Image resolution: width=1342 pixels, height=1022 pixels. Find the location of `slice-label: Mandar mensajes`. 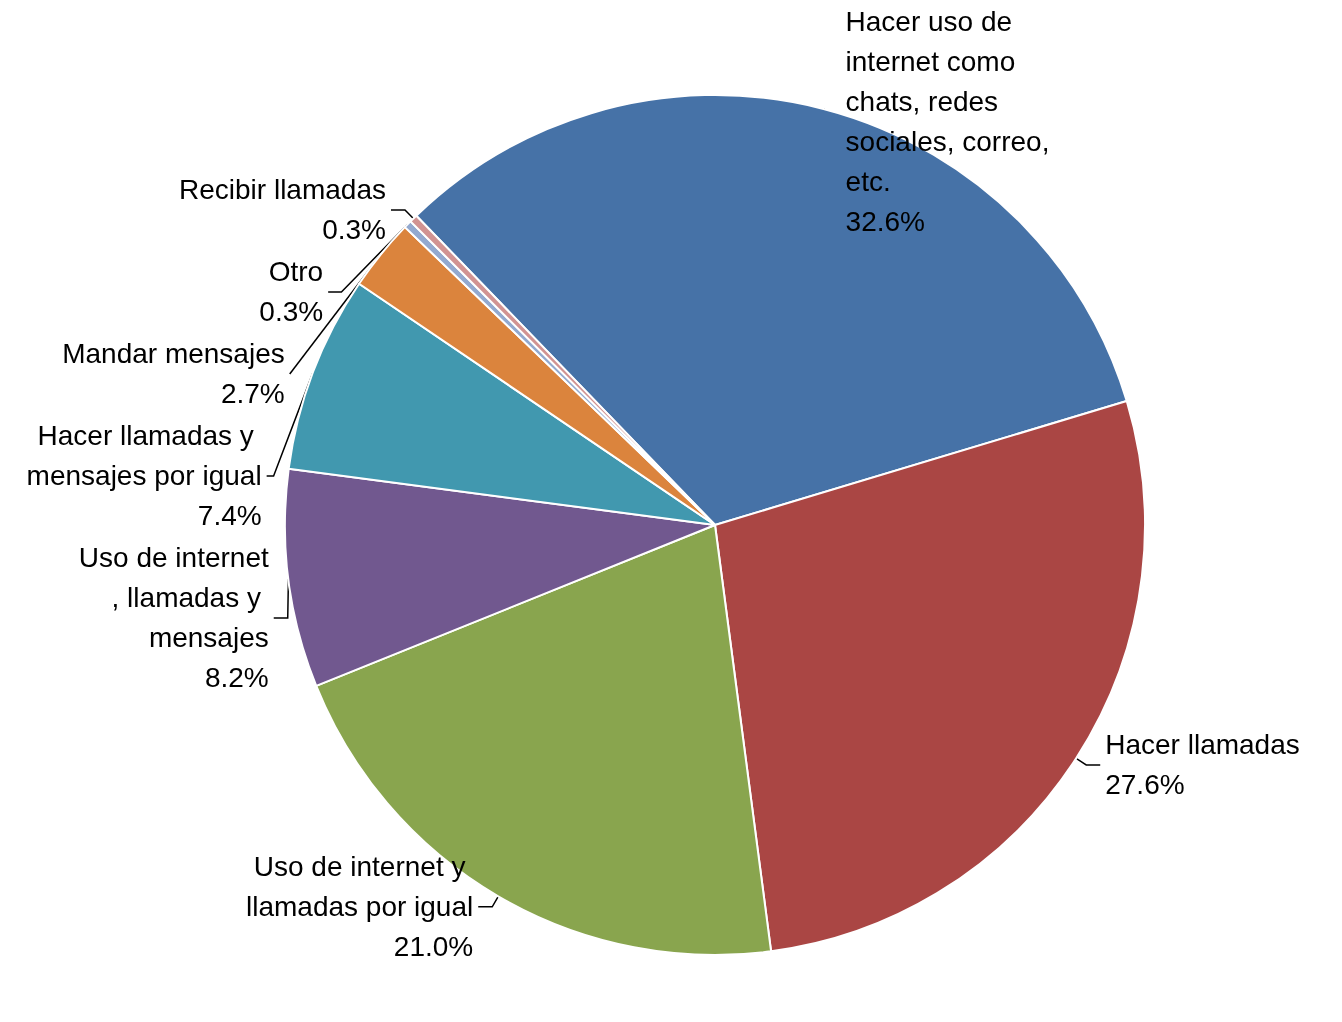

slice-label: Mandar mensajes is located at coordinates (173, 354).